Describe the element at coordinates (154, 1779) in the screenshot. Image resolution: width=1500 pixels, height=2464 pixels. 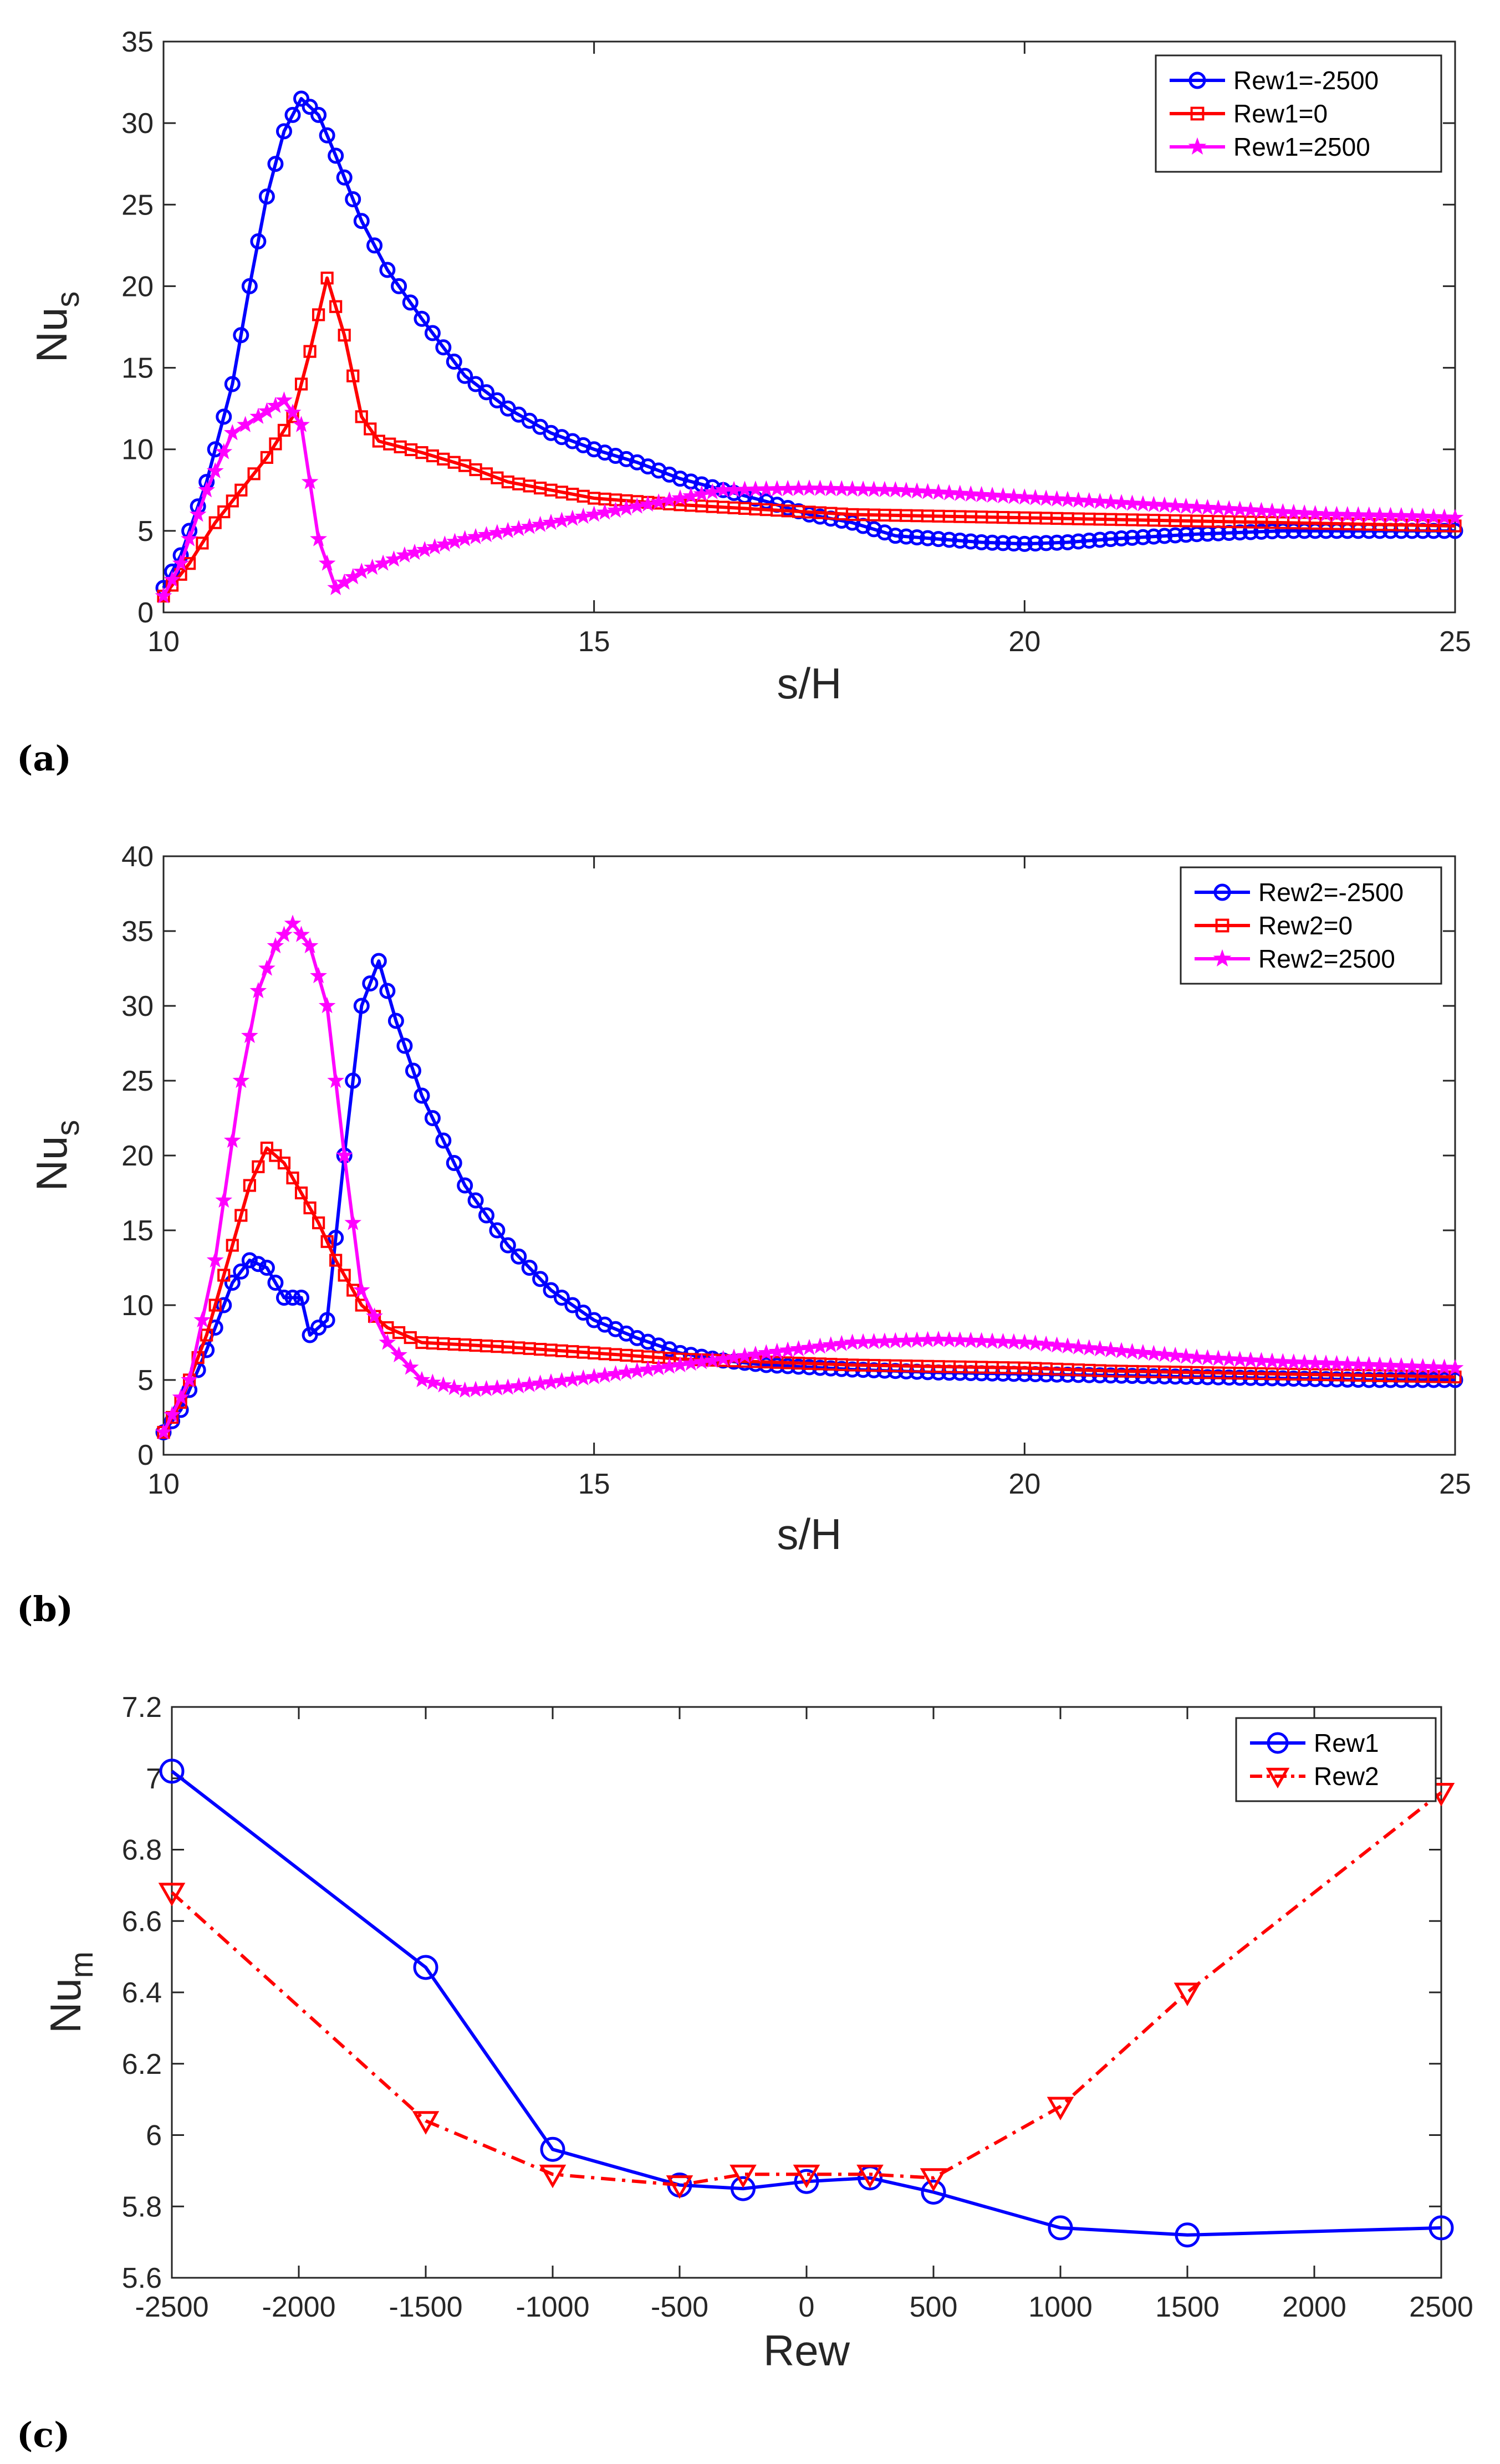
I see `y-tick-label: 7` at that location.